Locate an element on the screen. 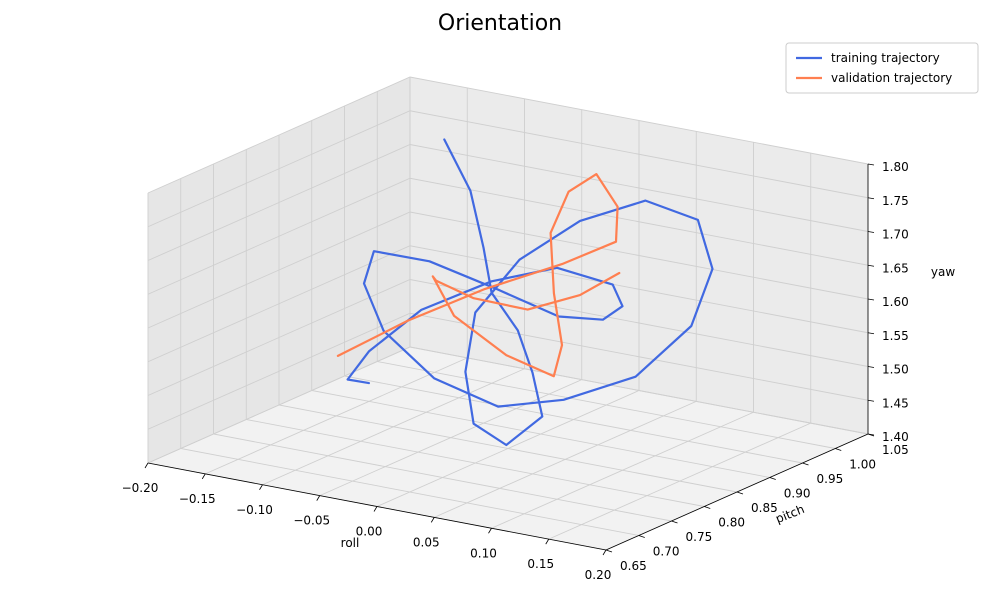 This screenshot has width=1000, height=600. x-tick-label: −0.15 is located at coordinates (197, 499).